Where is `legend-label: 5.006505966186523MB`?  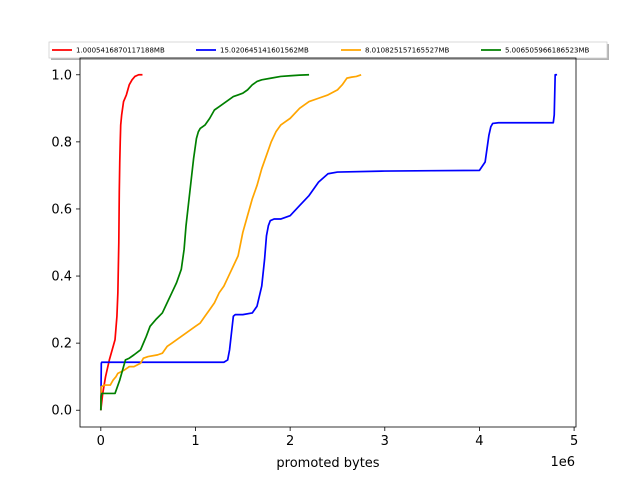
legend-label: 5.006505966186523MB is located at coordinates (547, 51).